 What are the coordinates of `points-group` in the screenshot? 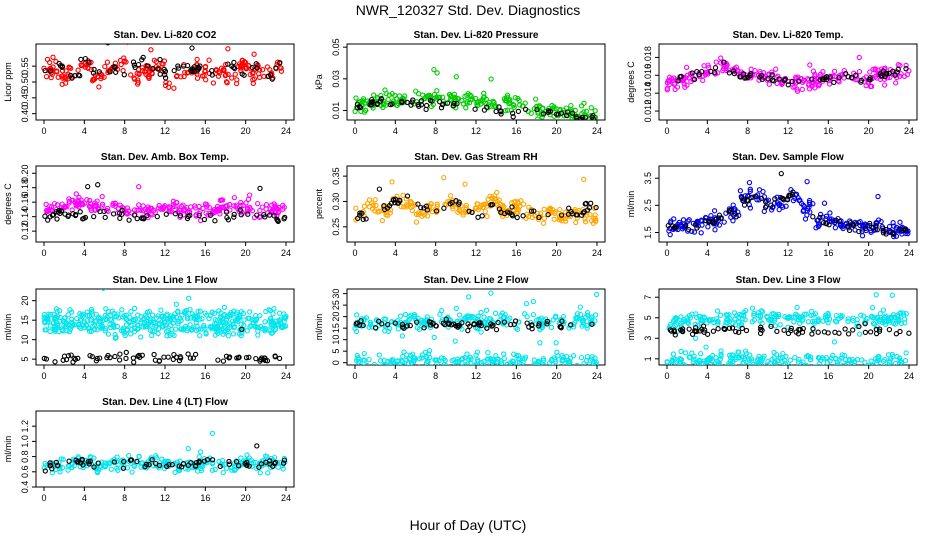 It's located at (476, 327).